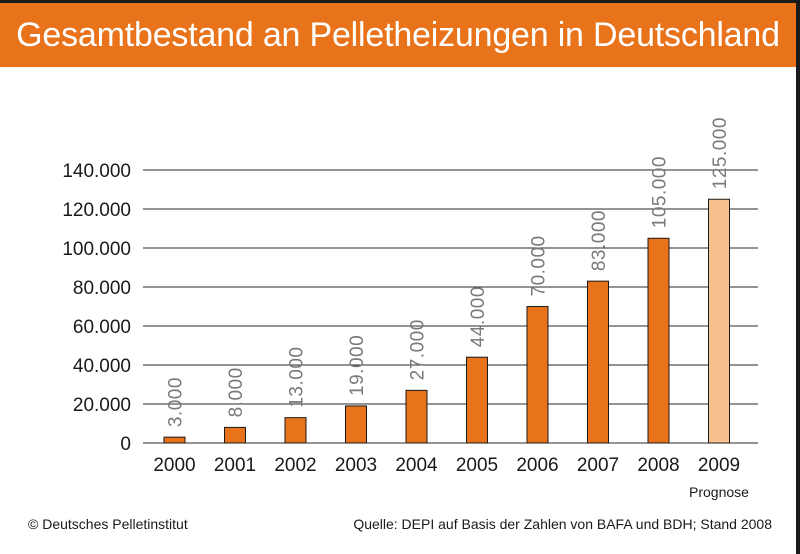 This screenshot has height=554, width=800. What do you see at coordinates (719, 492) in the screenshot?
I see `forecast-note: Prognose` at bounding box center [719, 492].